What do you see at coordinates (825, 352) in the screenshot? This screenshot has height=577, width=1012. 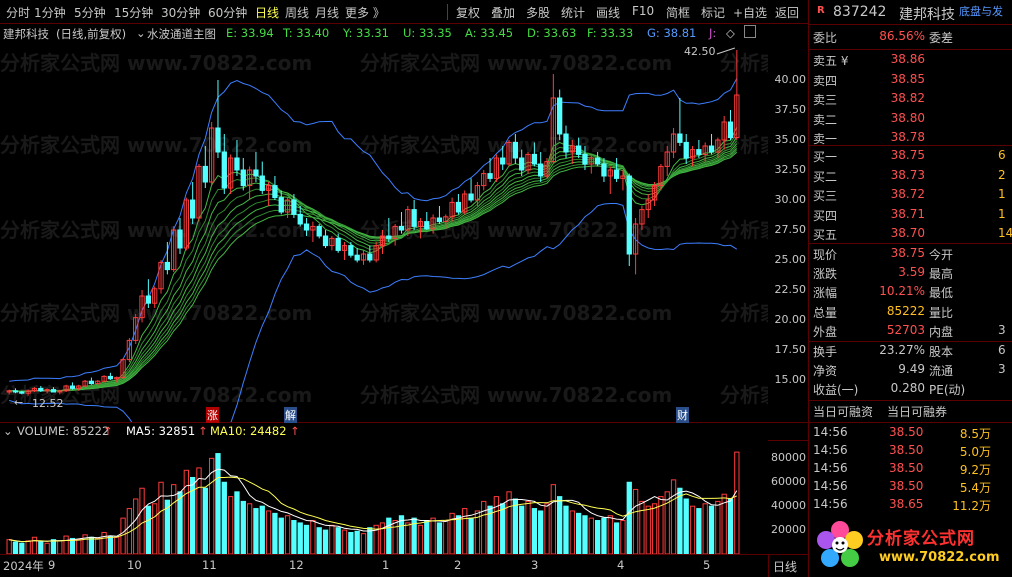 I see `stat-label: 换手` at bounding box center [825, 352].